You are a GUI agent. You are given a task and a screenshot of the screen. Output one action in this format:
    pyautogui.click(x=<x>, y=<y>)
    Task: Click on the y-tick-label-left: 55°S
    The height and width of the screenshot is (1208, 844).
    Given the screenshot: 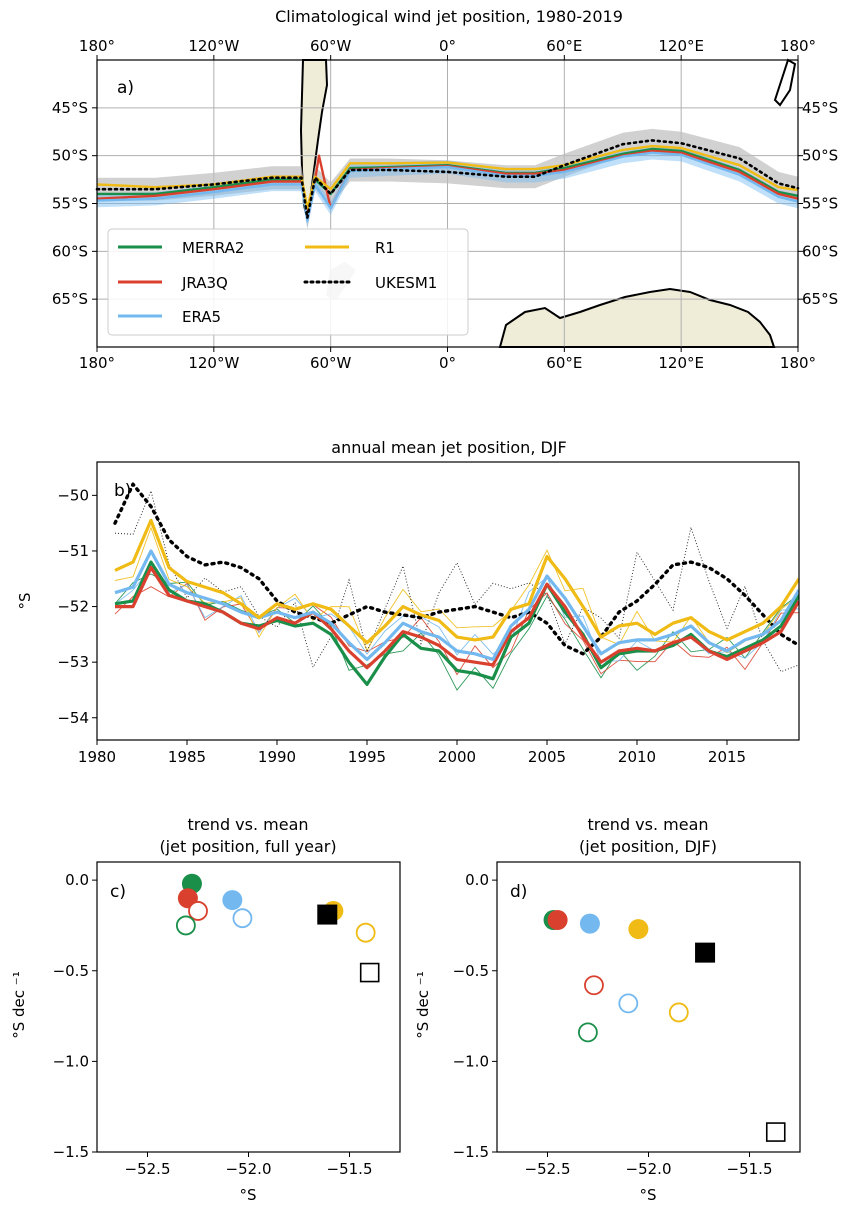 What is the action you would take?
    pyautogui.click(x=70, y=204)
    